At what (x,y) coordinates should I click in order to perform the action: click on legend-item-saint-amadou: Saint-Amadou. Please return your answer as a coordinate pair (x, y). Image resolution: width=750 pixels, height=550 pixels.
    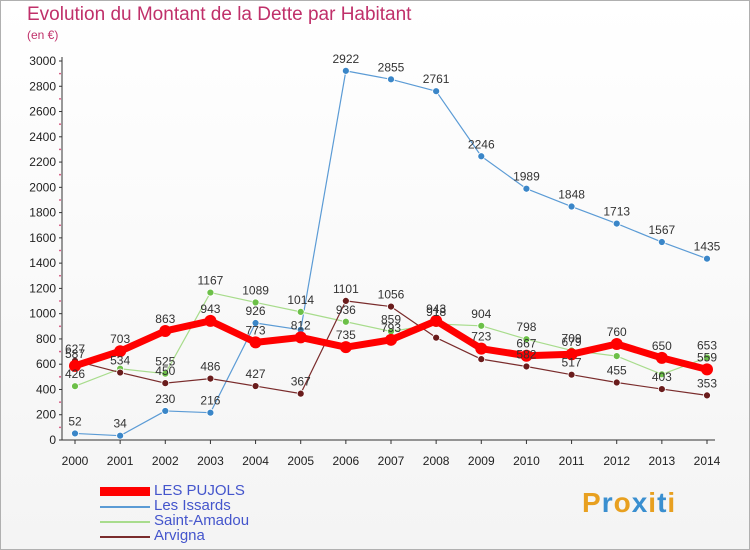
    Looking at the image, I should click on (220, 520).